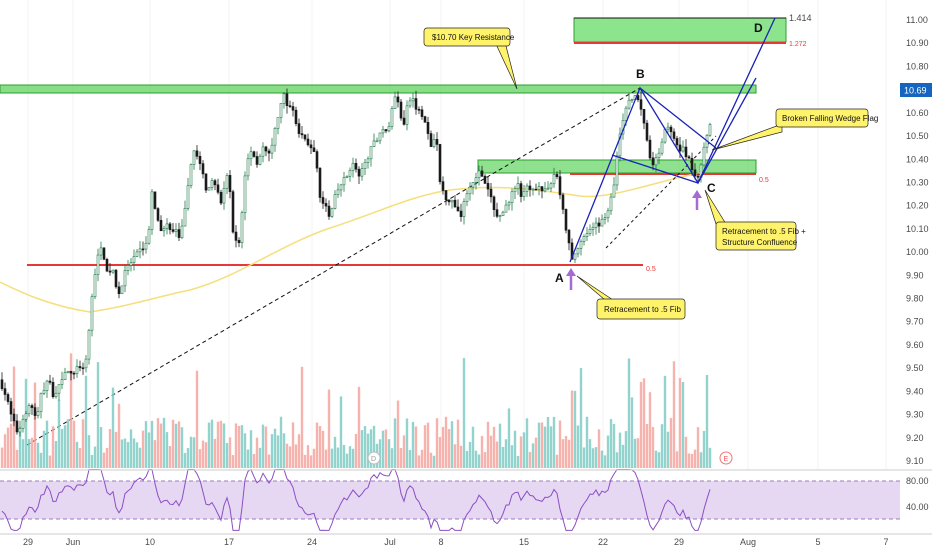 The height and width of the screenshot is (555, 932). Describe the element at coordinates (603, 542) in the screenshot. I see `time-tick-label: 22` at that location.